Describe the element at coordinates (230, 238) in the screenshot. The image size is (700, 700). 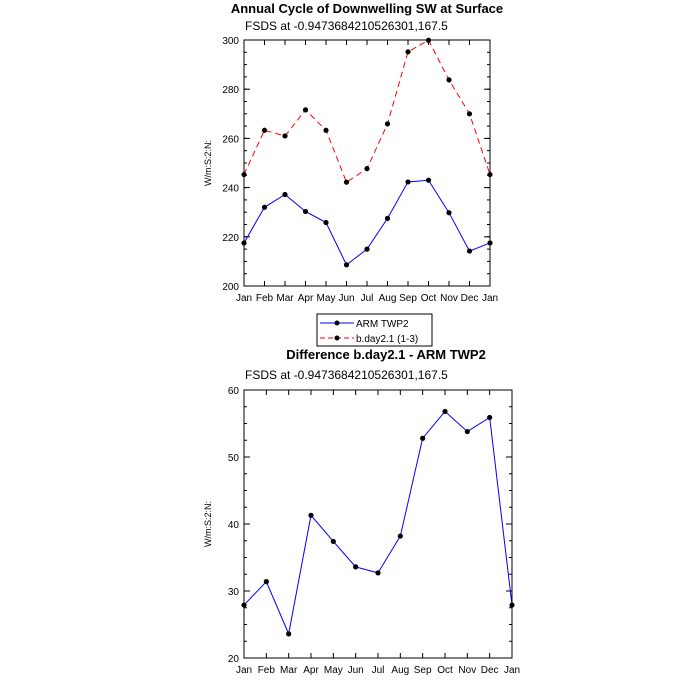
I see `y-tick-label: 220` at that location.